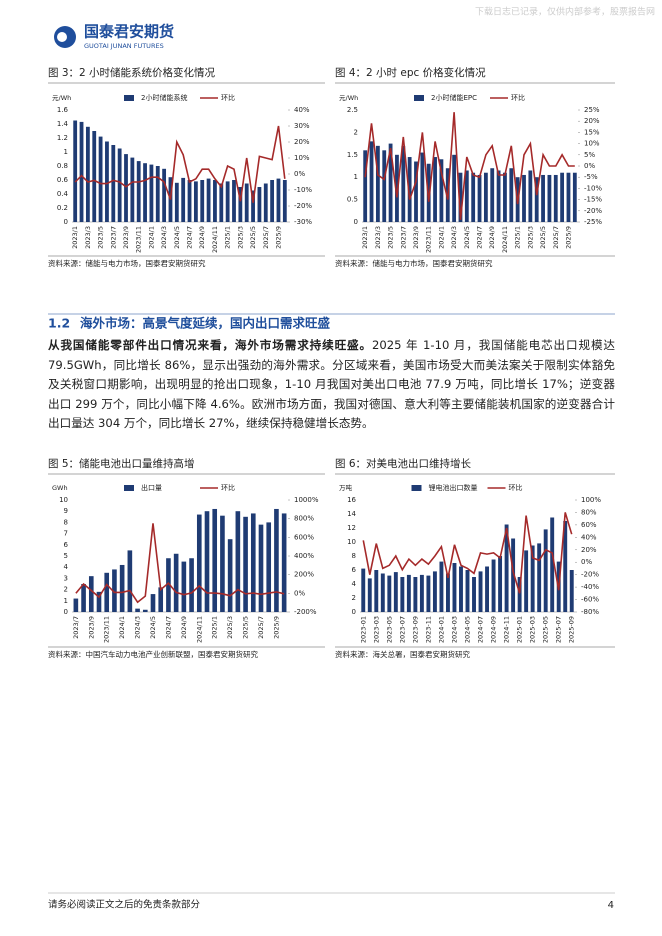 This screenshot has height=936, width=662. What do you see at coordinates (589, 525) in the screenshot?
I see `y2-tick-label: 60%` at bounding box center [589, 525].